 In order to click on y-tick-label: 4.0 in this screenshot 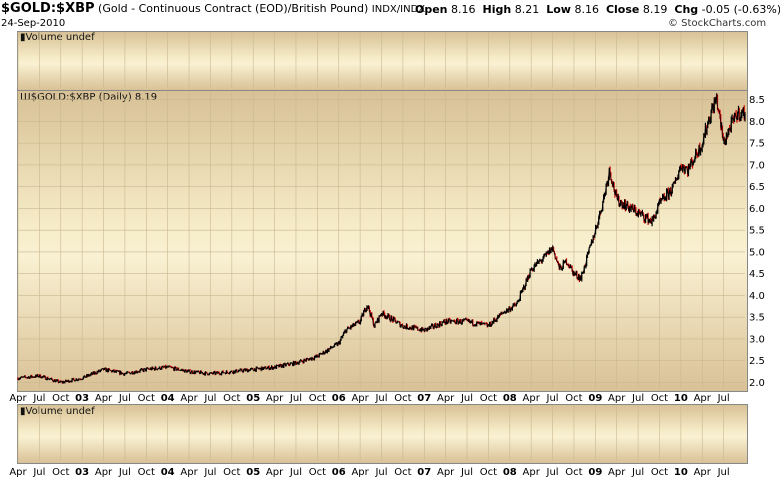, I will do `click(757, 296)`.